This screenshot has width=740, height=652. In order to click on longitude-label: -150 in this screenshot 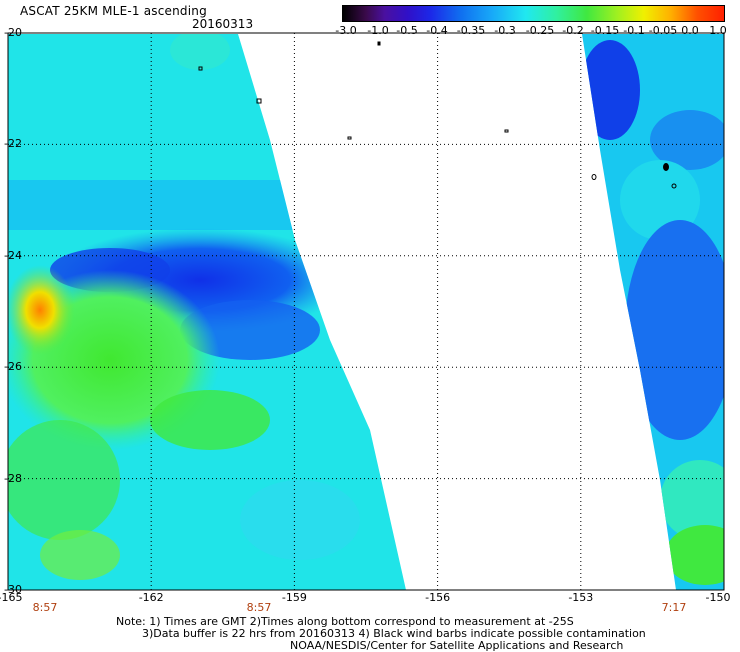, I will do `click(718, 597)`.